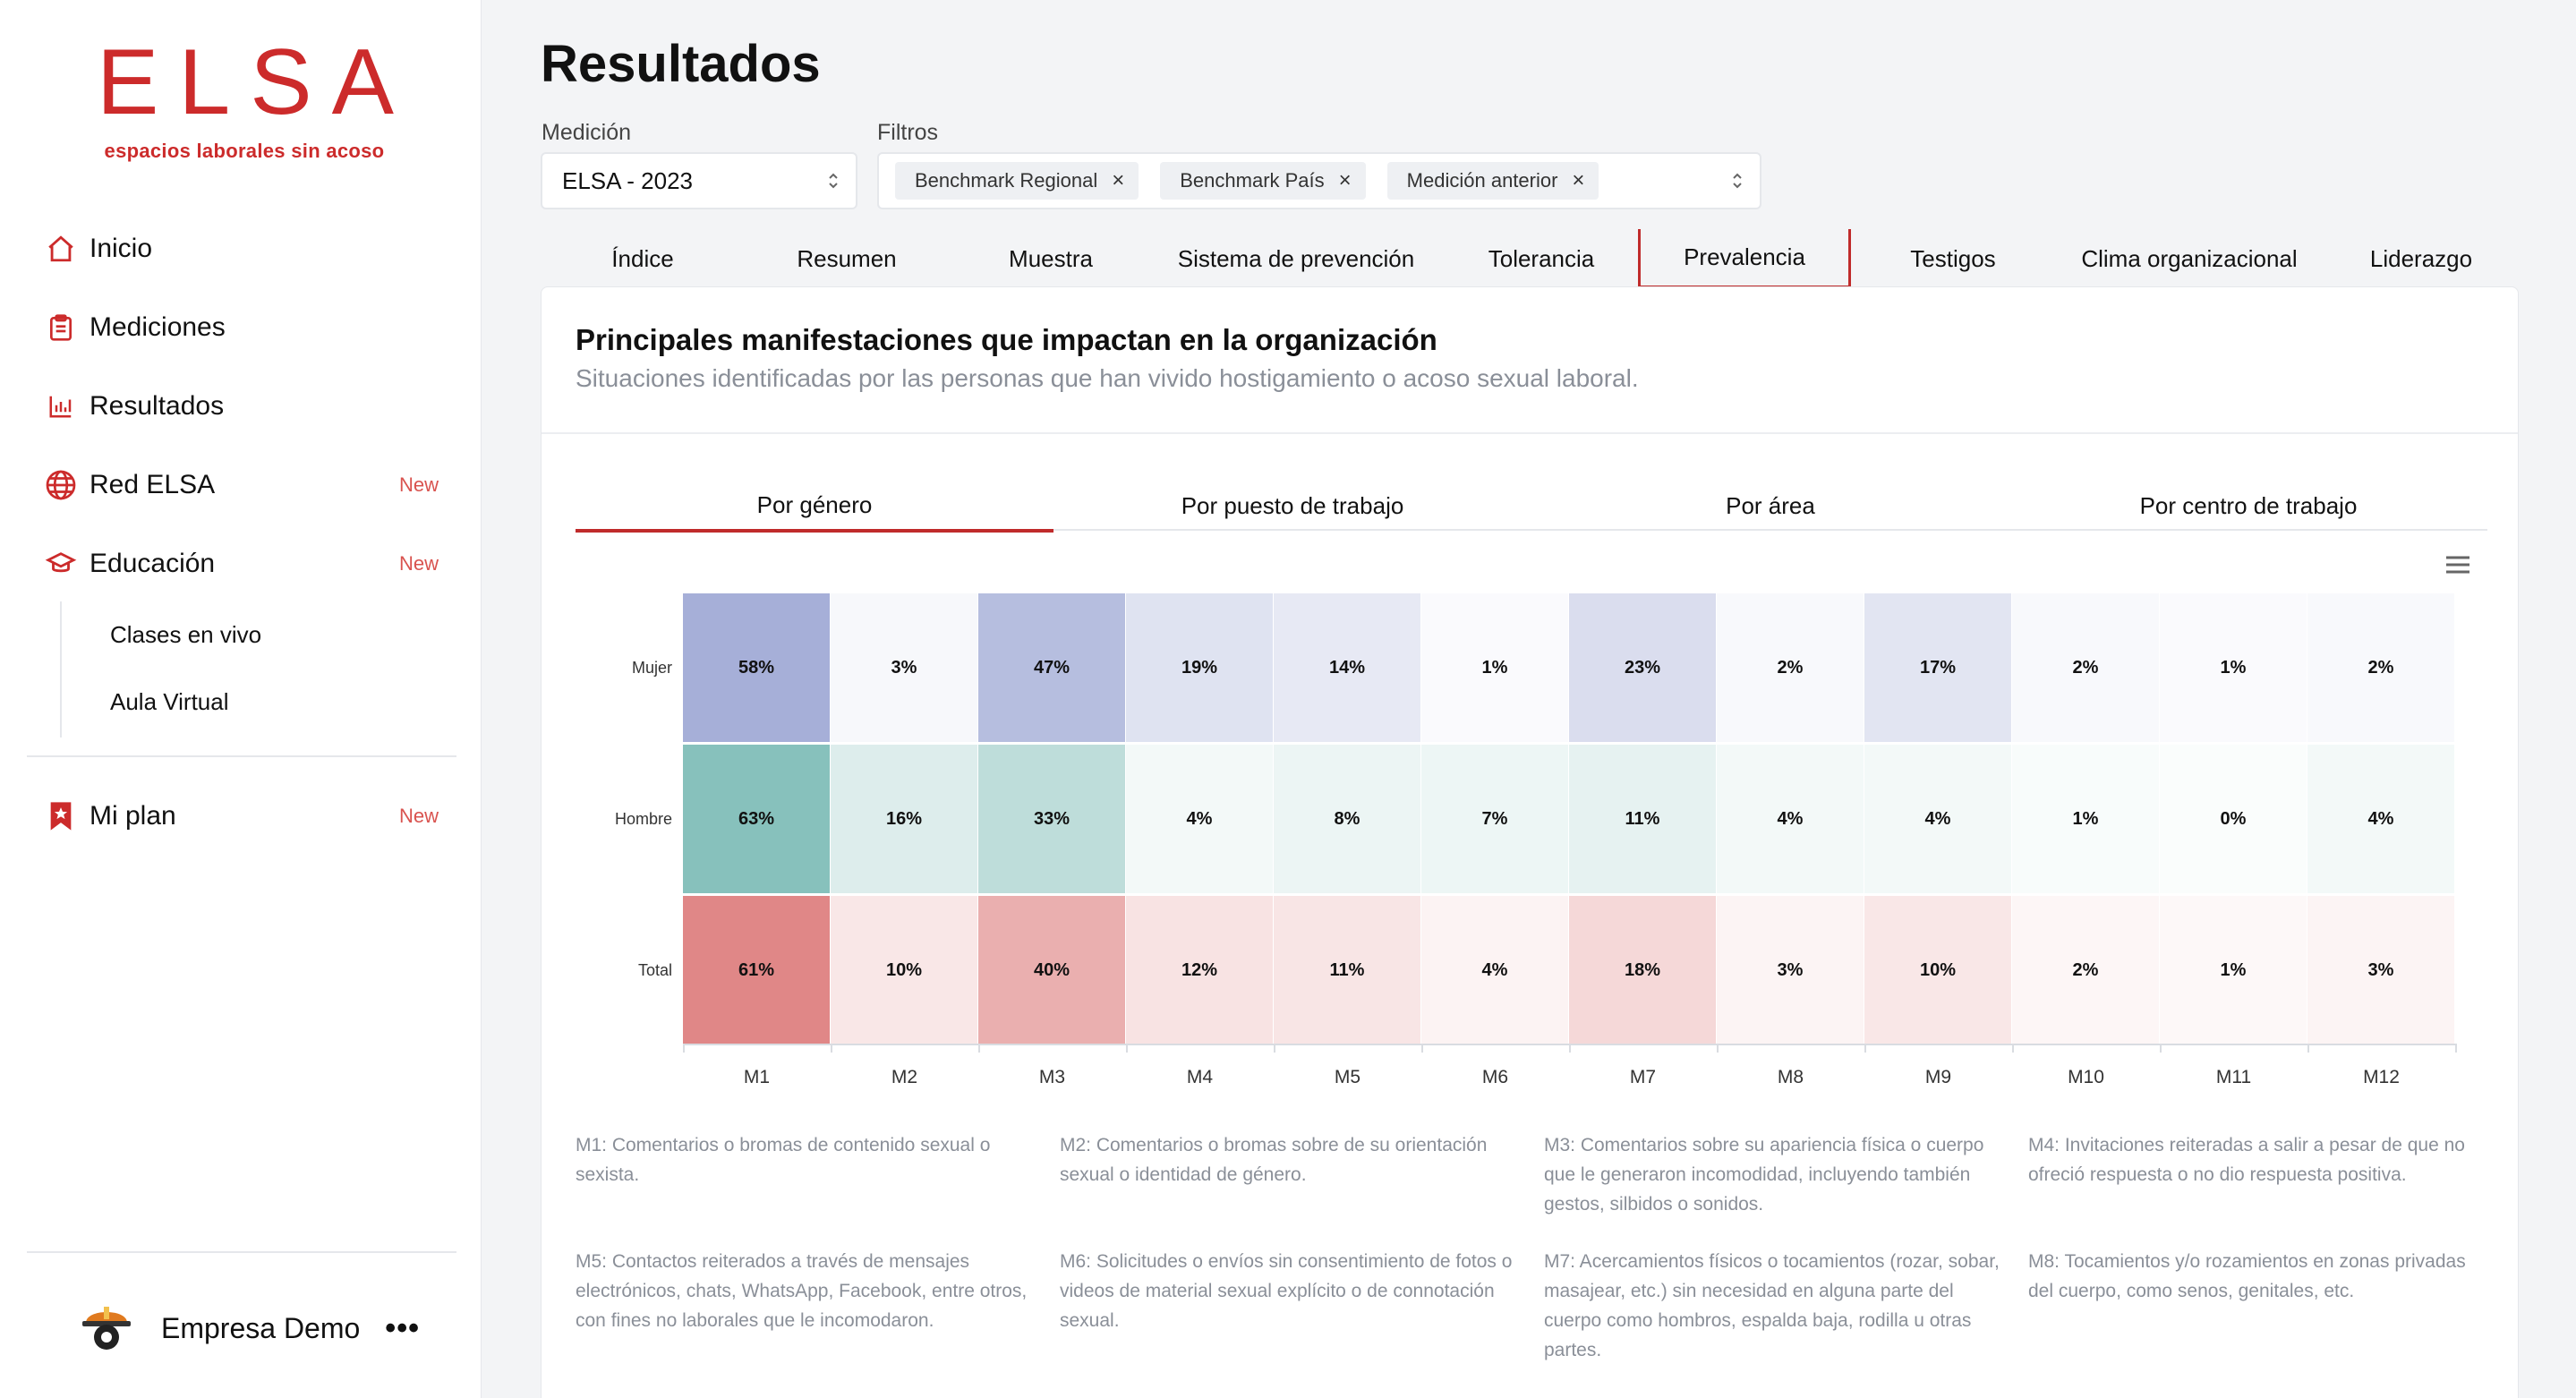 The width and height of the screenshot is (2576, 1398). I want to click on submenu-line, so click(61, 669).